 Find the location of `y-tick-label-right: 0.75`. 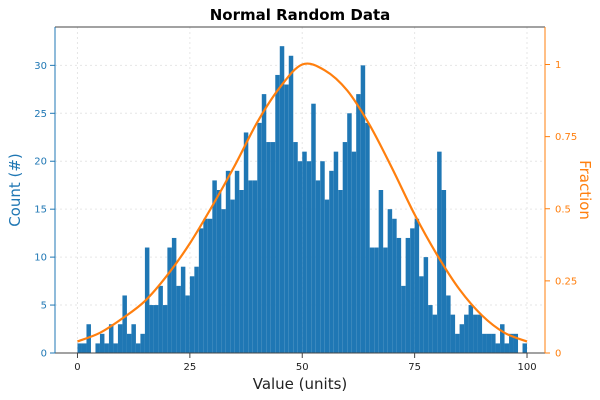

y-tick-label-right: 0.75 is located at coordinates (566, 137).